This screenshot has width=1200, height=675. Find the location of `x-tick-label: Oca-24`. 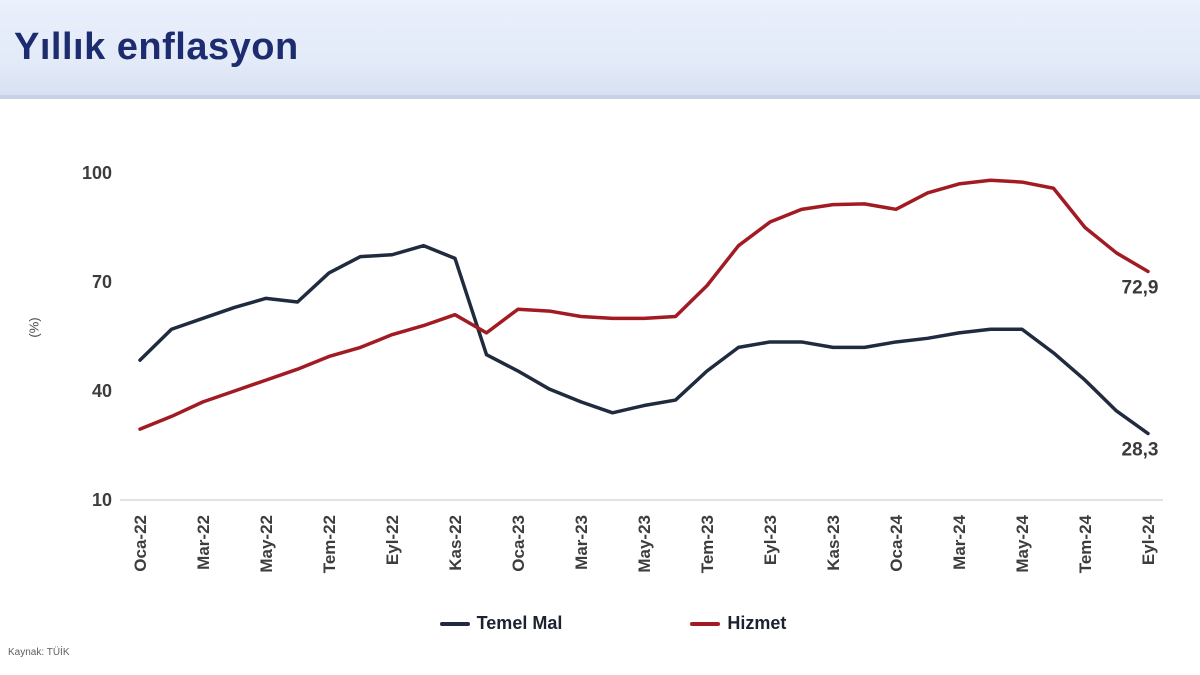

x-tick-label: Oca-24 is located at coordinates (896, 542).